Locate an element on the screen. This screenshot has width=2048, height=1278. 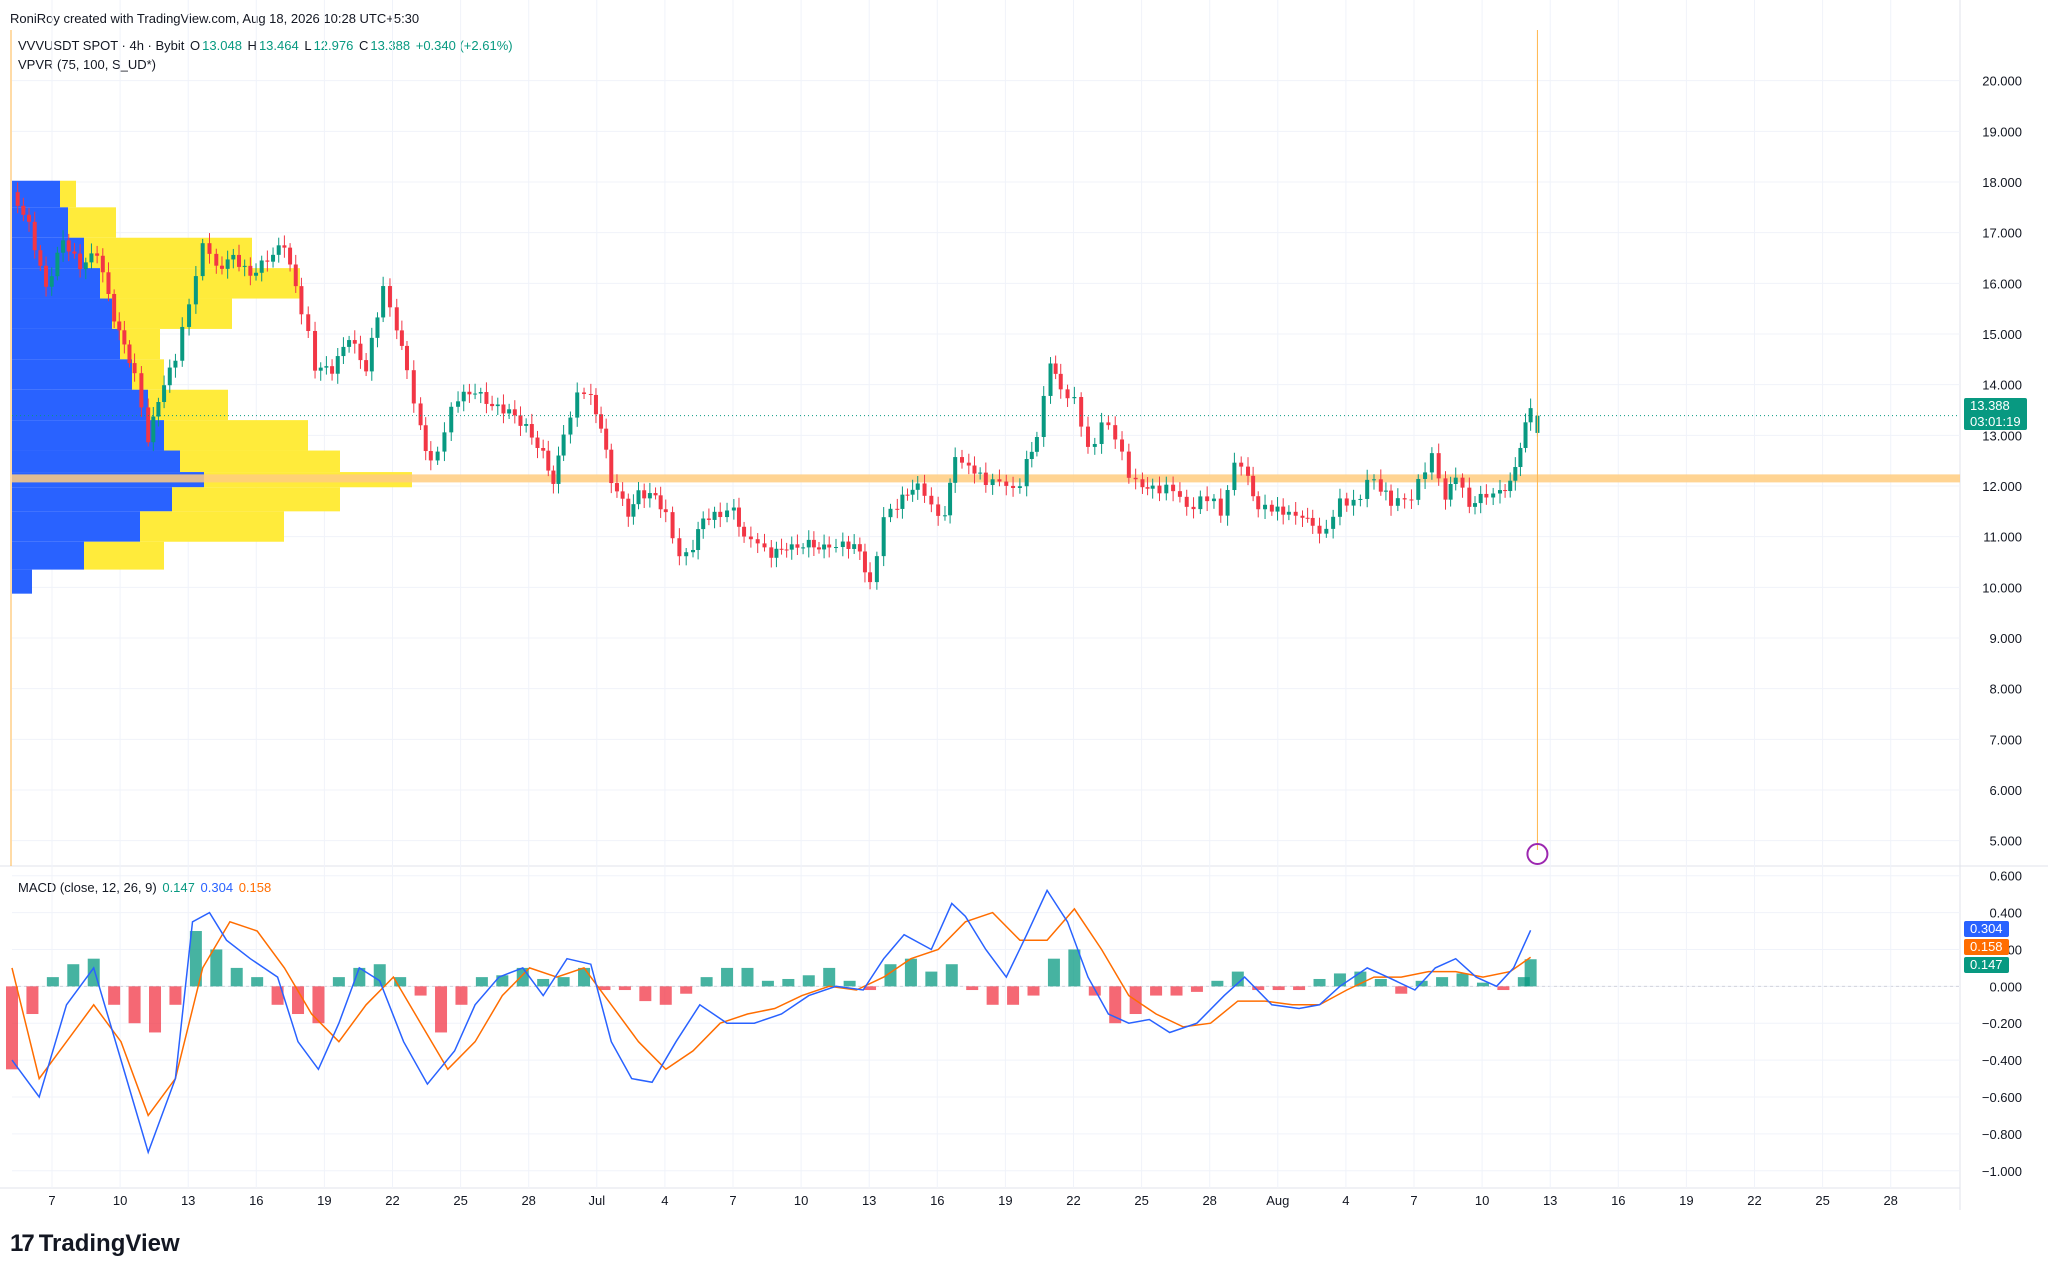
change-value: +0.340 (+2.61%) is located at coordinates (464, 45).